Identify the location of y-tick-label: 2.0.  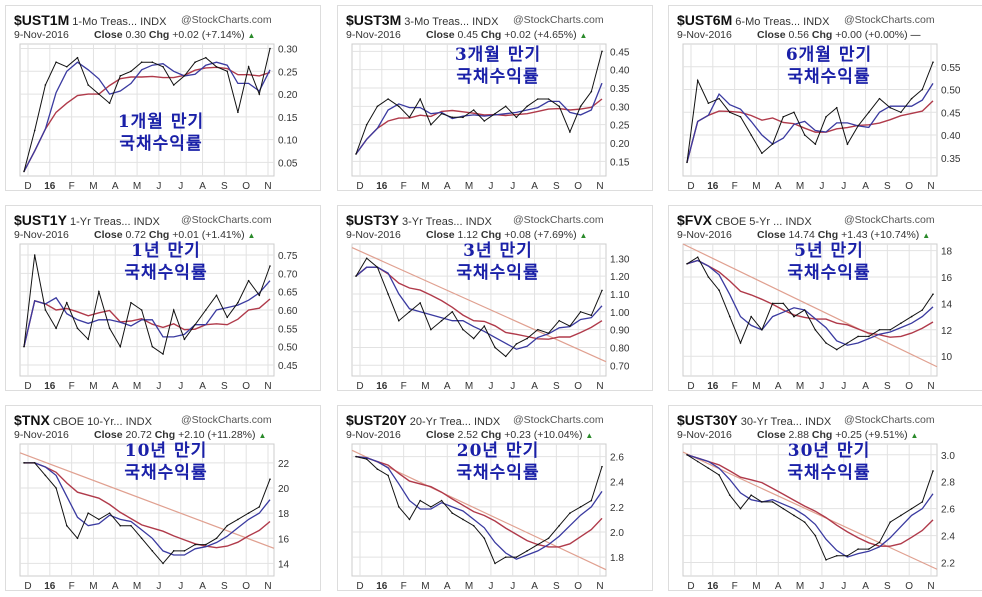
(617, 533).